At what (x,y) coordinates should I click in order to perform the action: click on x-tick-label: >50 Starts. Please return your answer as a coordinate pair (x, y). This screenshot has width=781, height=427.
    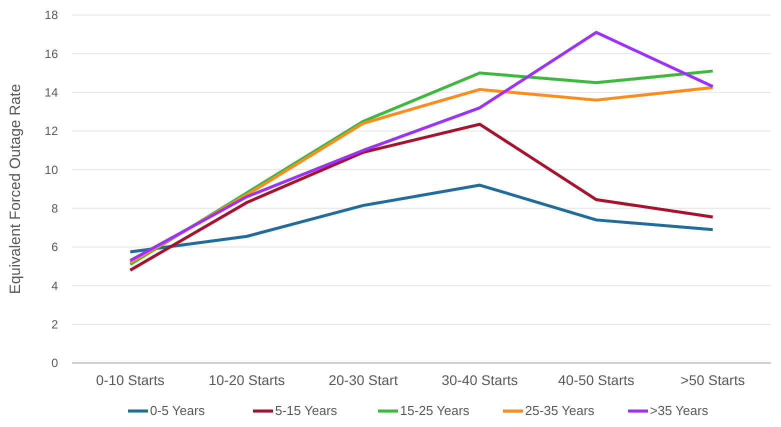
    Looking at the image, I should click on (712, 380).